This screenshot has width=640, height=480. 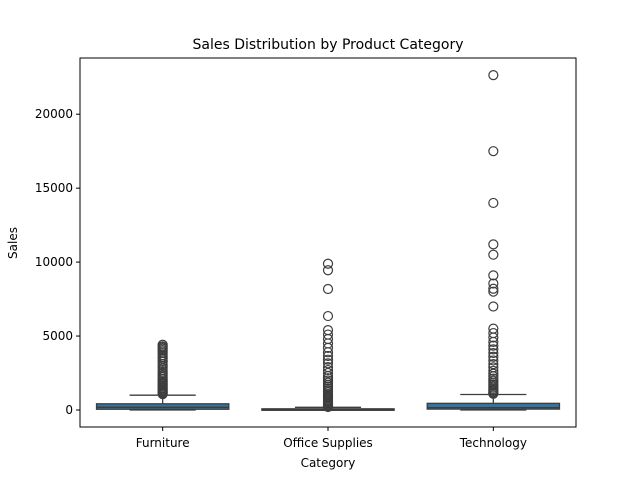 I want to click on y-tick-label: 10000, so click(x=54, y=262).